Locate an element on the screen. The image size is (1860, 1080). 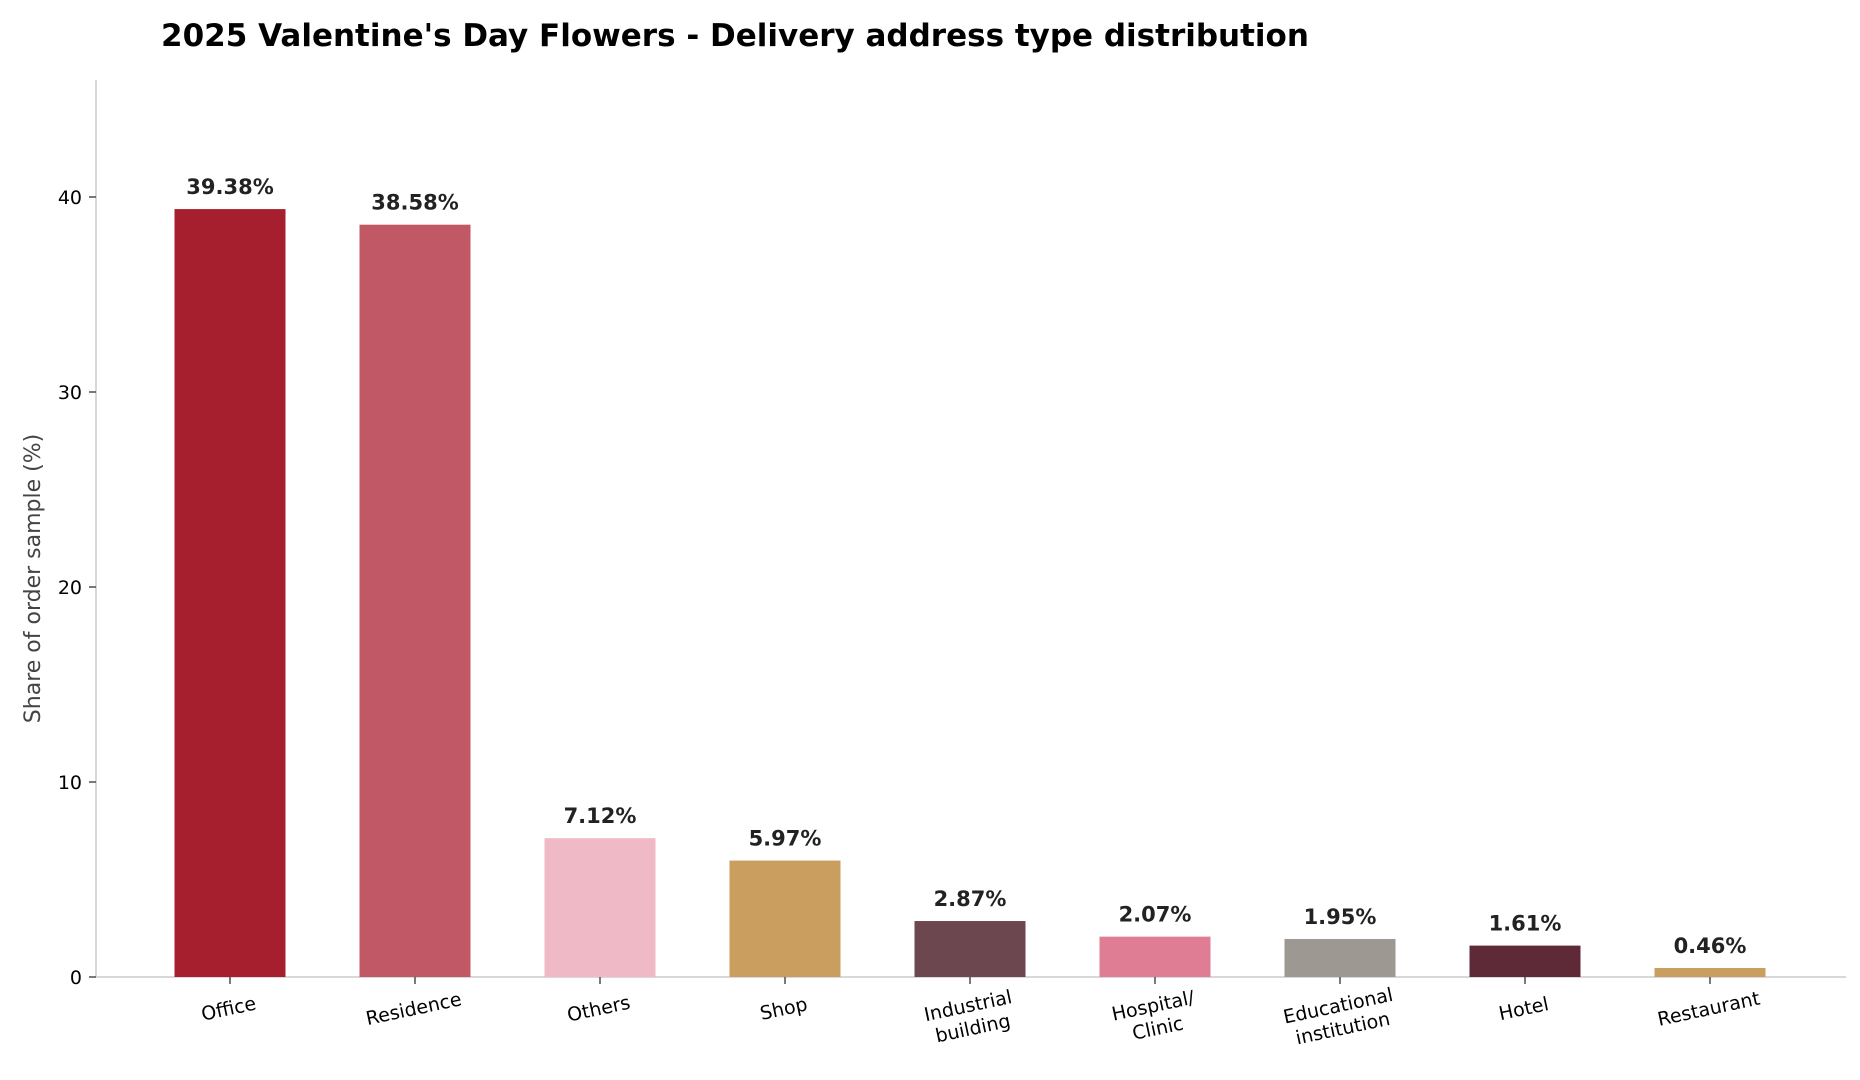
x-tick-label: Shop is located at coordinates (783, 1008).